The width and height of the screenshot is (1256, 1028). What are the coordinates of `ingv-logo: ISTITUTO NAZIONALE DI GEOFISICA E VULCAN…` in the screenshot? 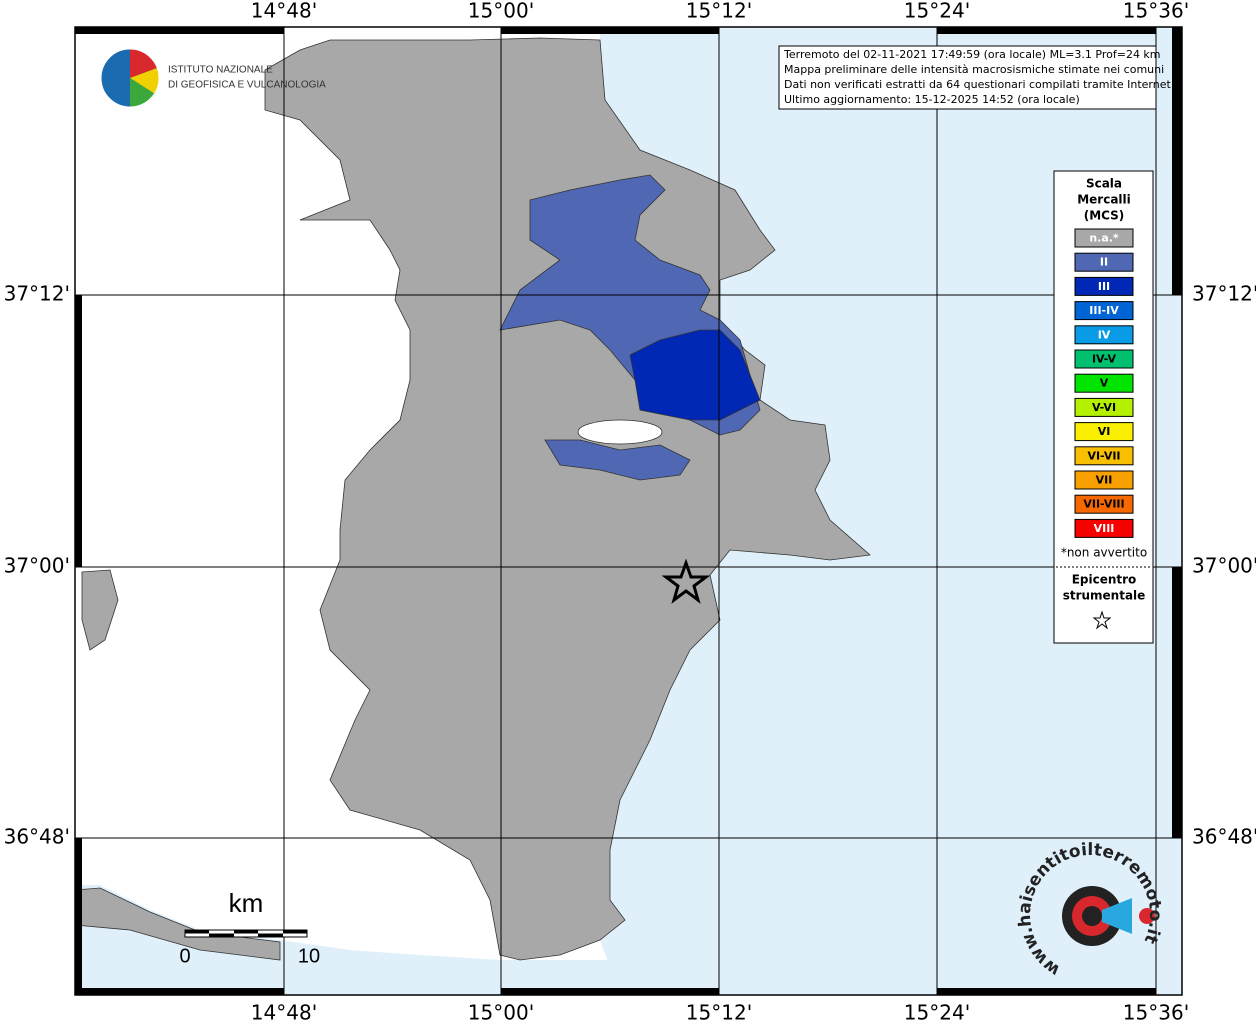 It's located at (213, 78).